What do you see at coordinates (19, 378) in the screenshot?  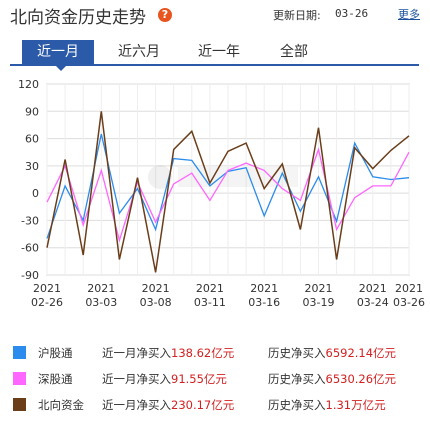 I see `legend-swatch-shenzhen` at bounding box center [19, 378].